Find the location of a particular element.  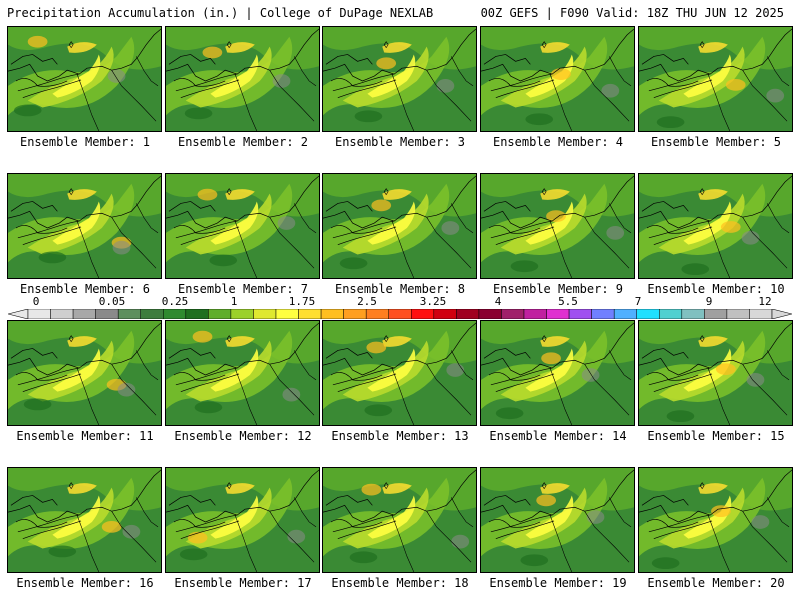

ensemble-member-label: Ensemble Member: 8 is located at coordinates (400, 289).